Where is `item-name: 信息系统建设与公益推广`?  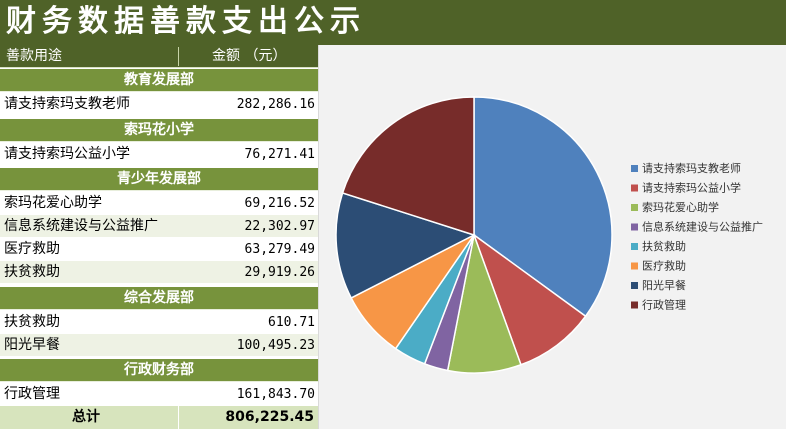
item-name: 信息系统建设与公益推广 is located at coordinates (81, 226).